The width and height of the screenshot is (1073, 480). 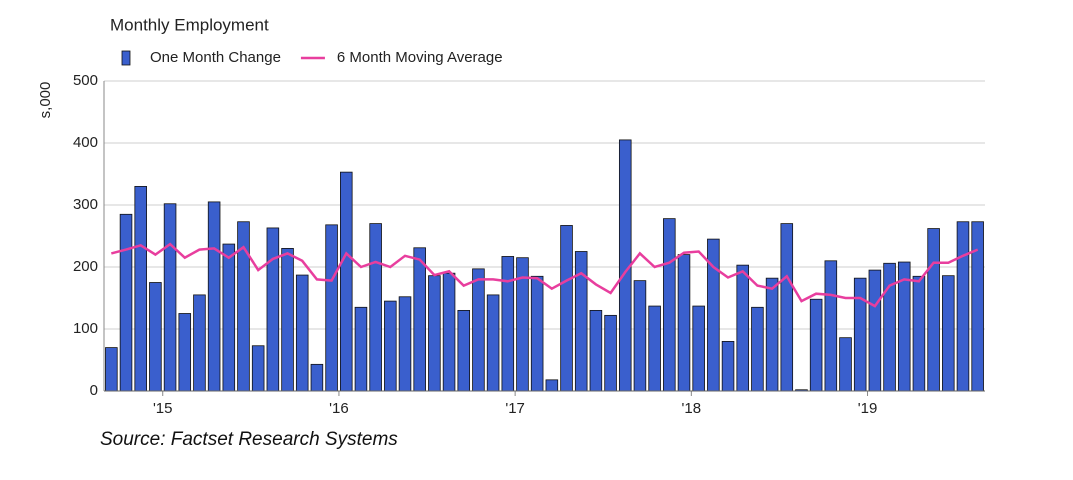 I want to click on y-tick-label: 100, so click(x=85, y=328).